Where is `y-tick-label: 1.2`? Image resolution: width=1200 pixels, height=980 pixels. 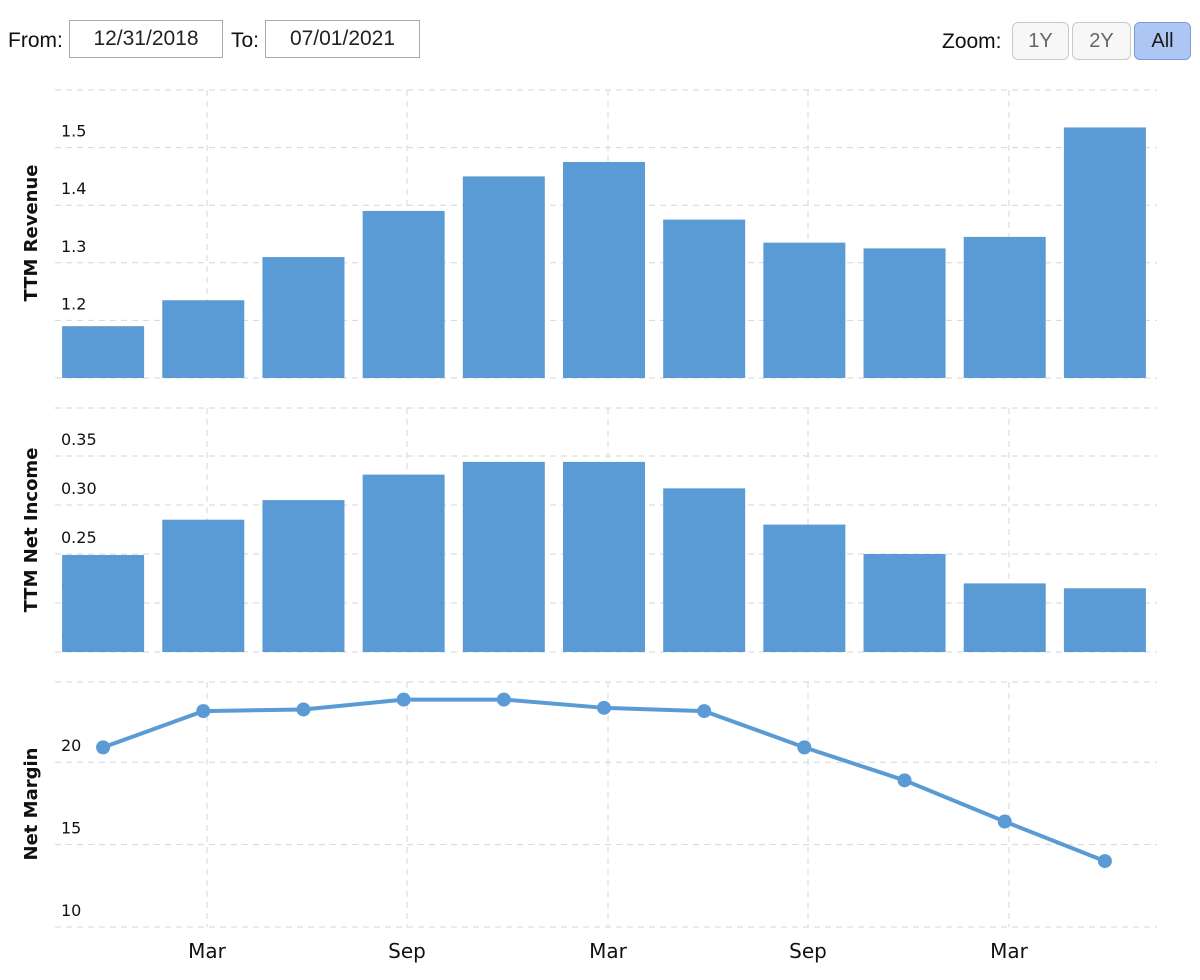 y-tick-label: 1.2 is located at coordinates (73, 303).